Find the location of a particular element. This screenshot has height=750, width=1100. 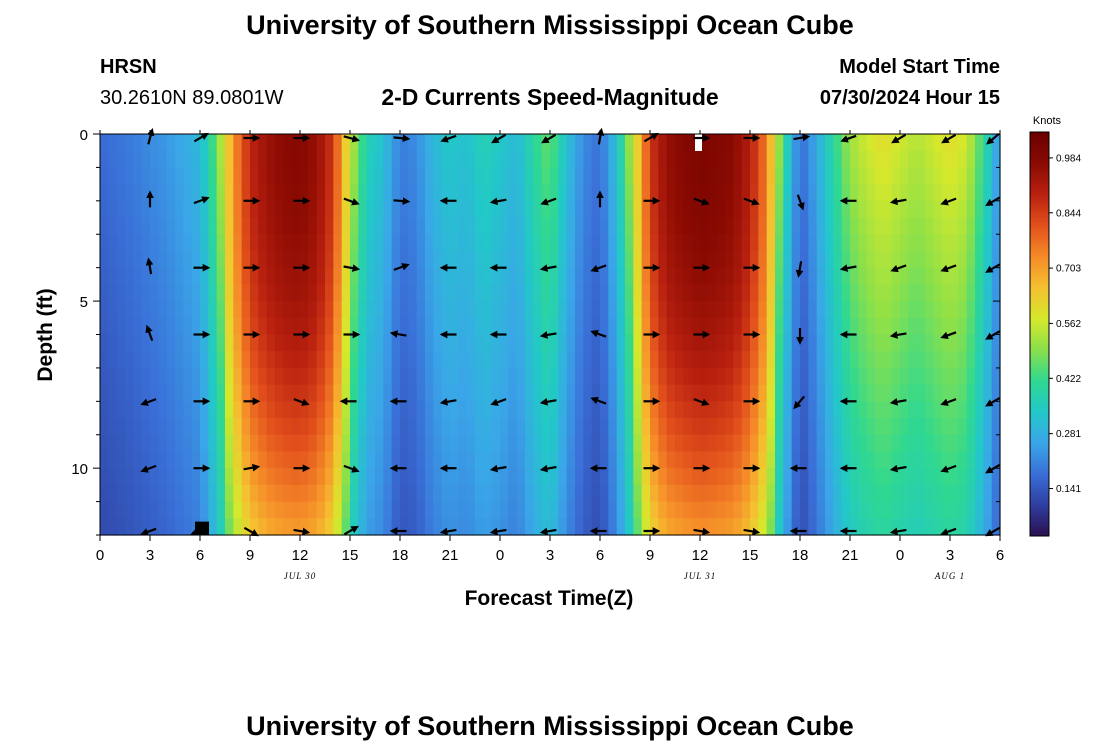

colorbar-tick-label: 0.422 is located at coordinates (1068, 379).